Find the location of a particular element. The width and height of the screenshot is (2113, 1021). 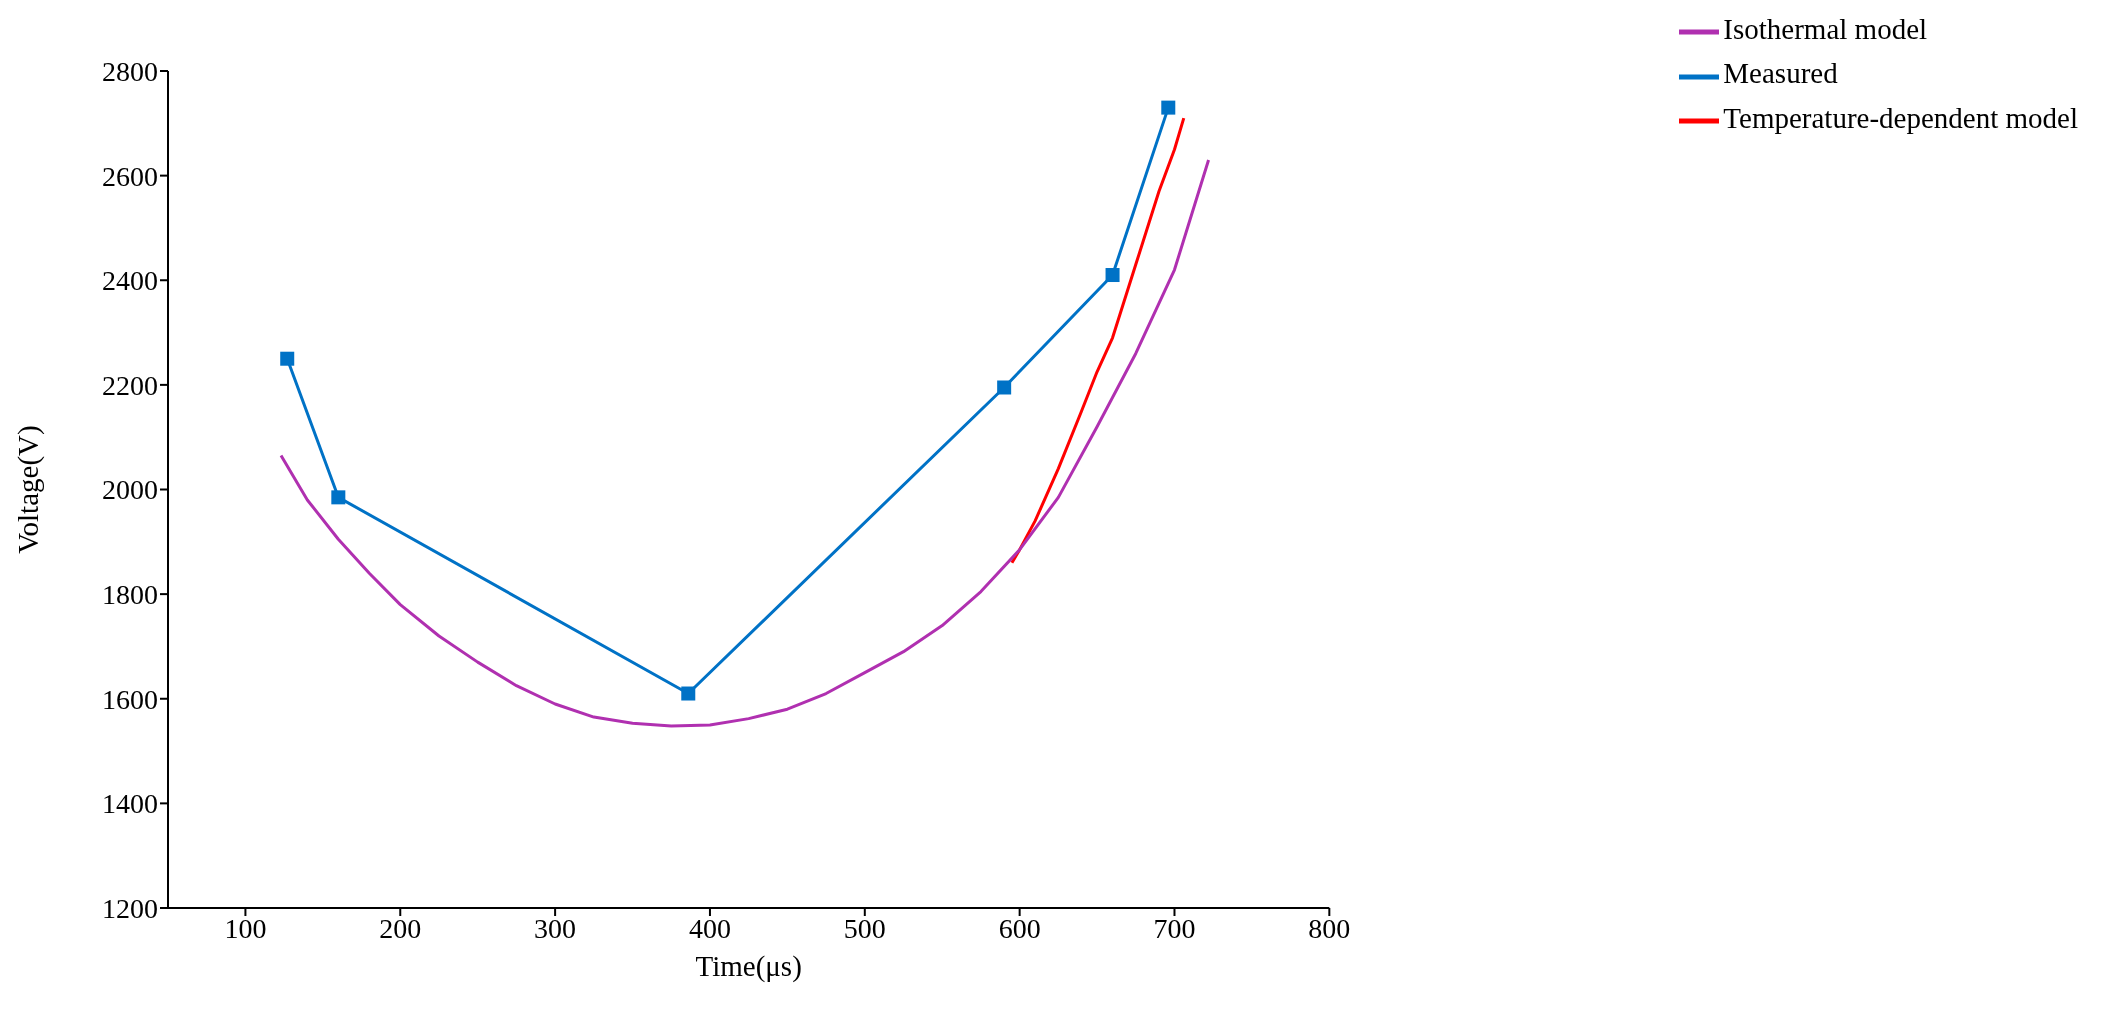

x-tick-label: 800 is located at coordinates (1329, 928).